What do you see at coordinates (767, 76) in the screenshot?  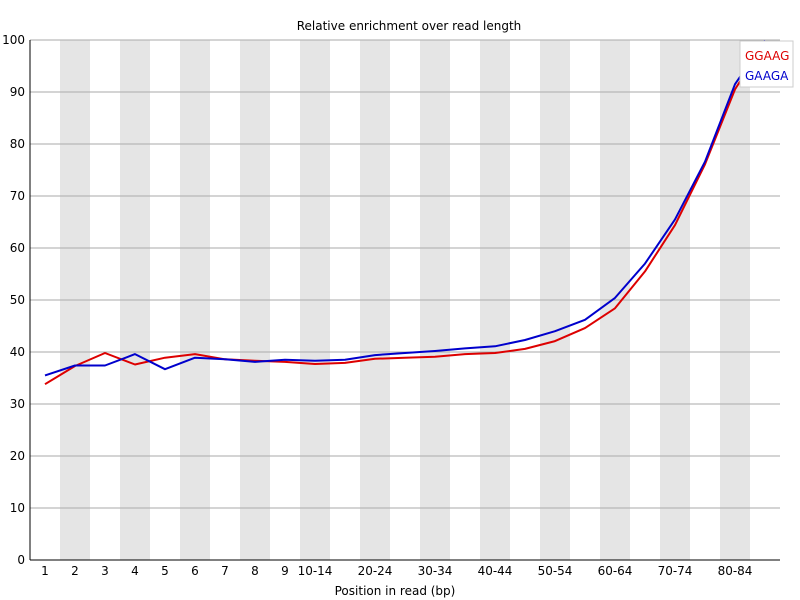 I see `legend-entry-2: GAAGA` at bounding box center [767, 76].